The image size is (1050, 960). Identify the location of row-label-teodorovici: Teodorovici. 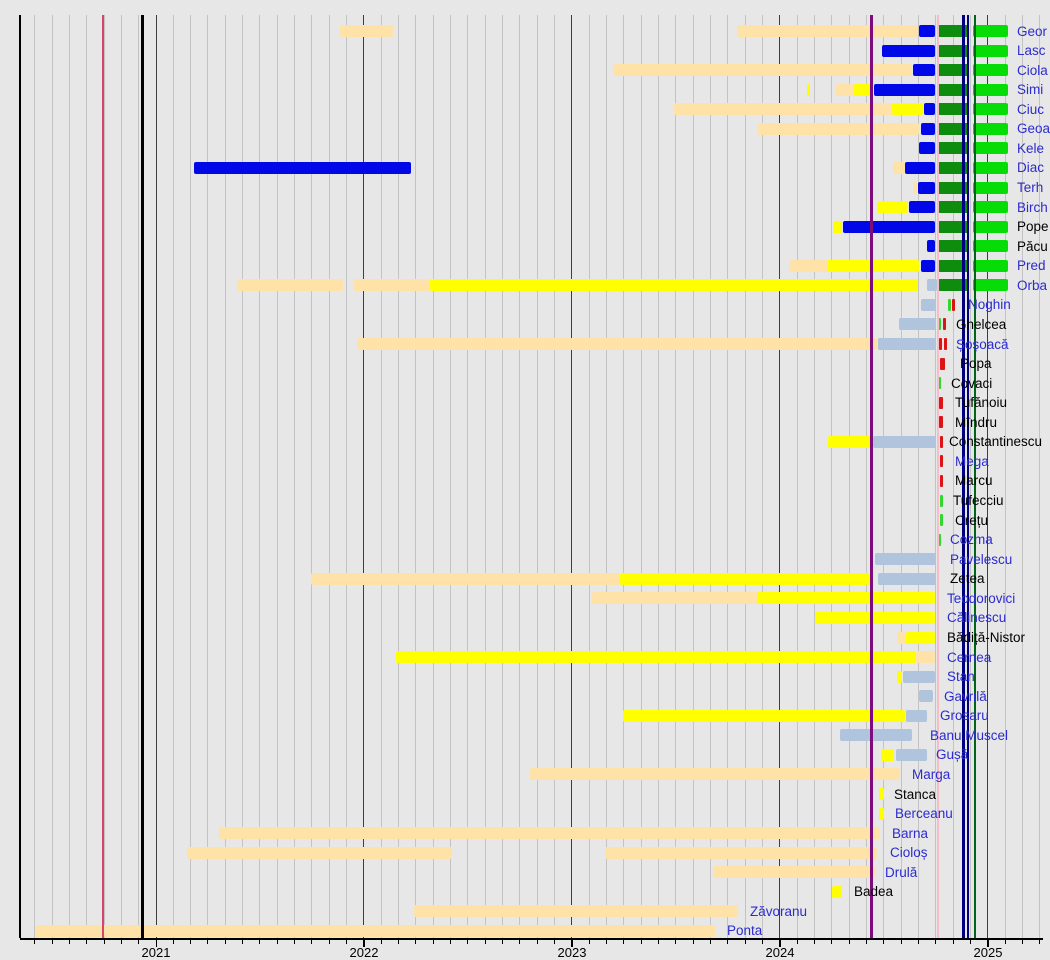
(981, 598).